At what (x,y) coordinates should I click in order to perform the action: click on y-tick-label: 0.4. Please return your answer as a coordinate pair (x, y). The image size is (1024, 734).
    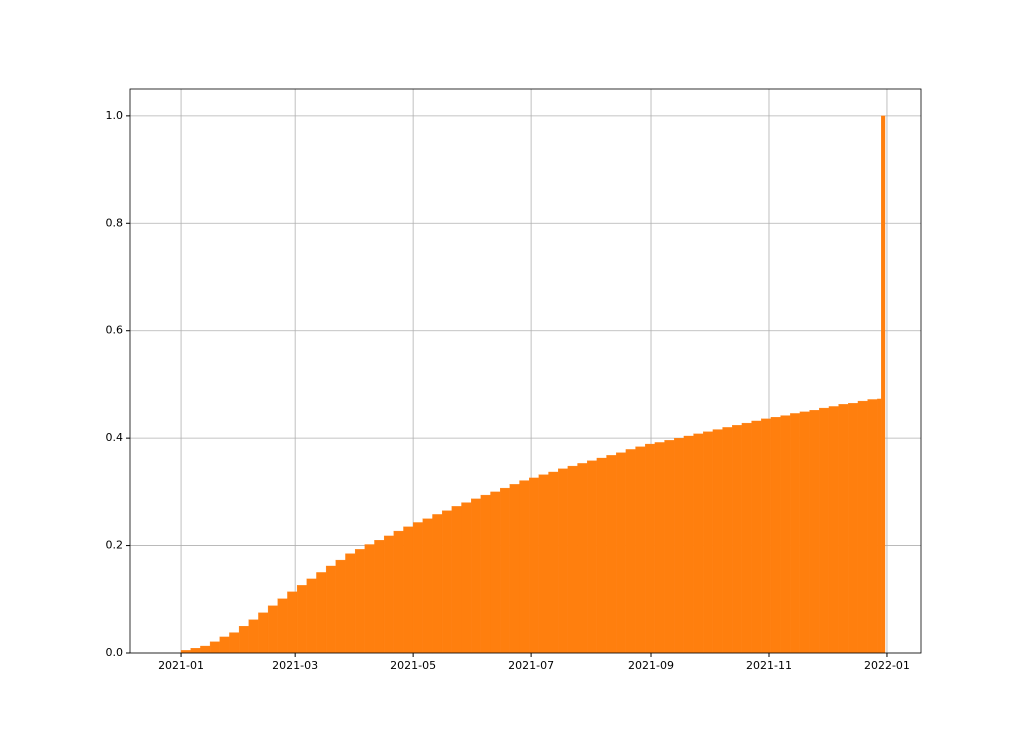
    Looking at the image, I should click on (115, 437).